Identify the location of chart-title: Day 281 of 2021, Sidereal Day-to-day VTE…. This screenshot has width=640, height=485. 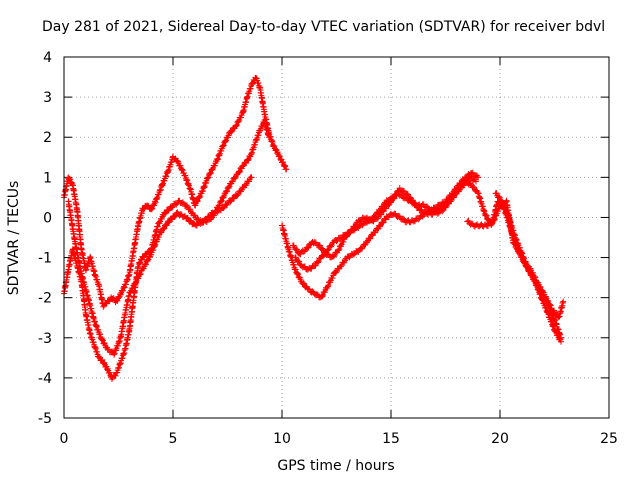
(323, 27).